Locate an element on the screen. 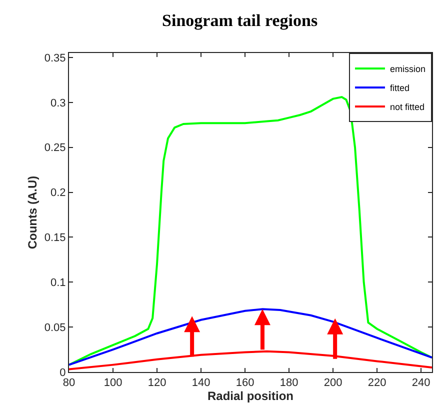 This screenshot has height=409, width=436. x-tick-label: 160 is located at coordinates (245, 383).